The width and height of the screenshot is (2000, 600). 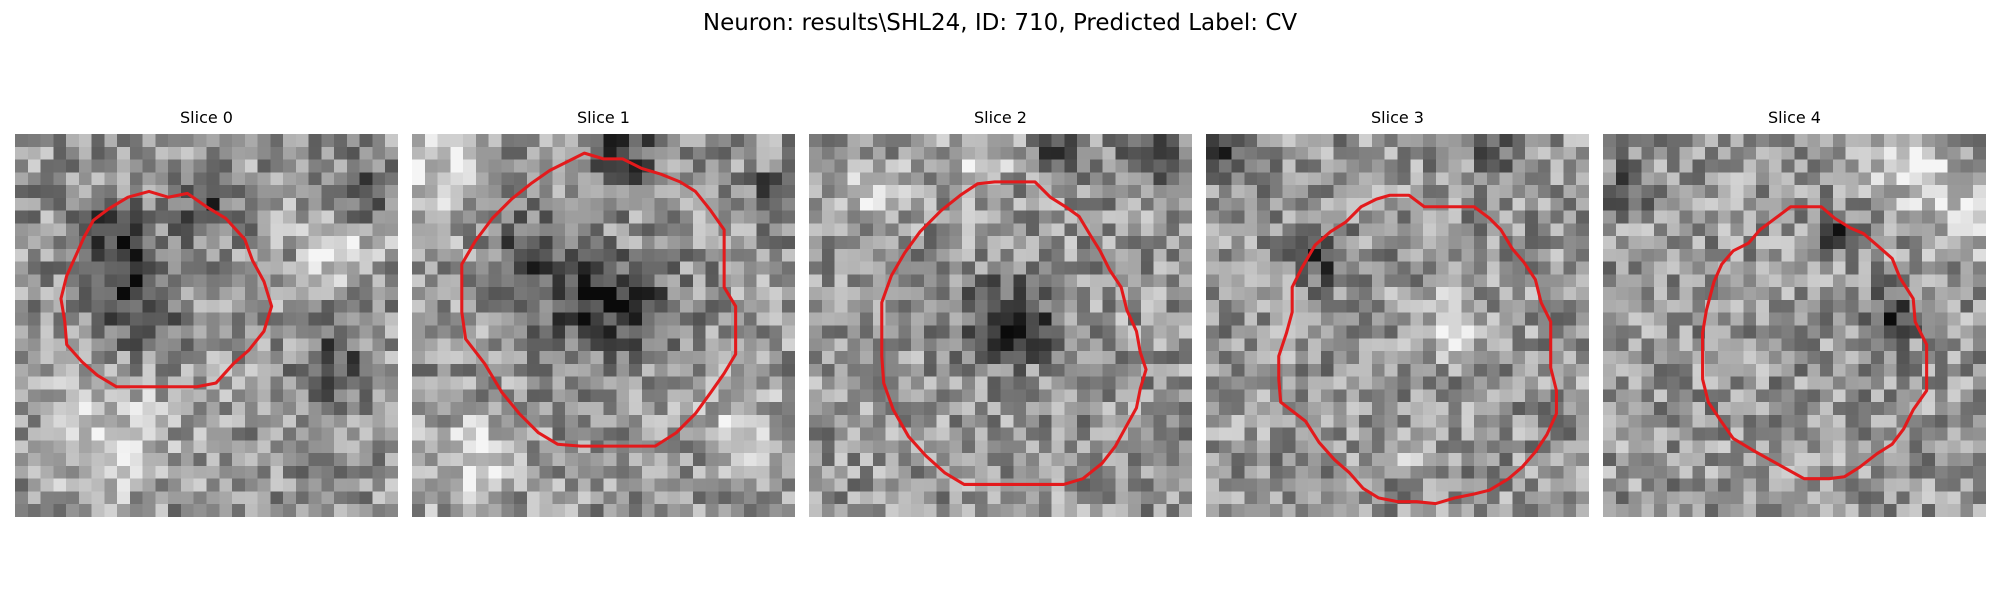 I want to click on panel-slice-1: Slice 1, so click(x=603, y=312).